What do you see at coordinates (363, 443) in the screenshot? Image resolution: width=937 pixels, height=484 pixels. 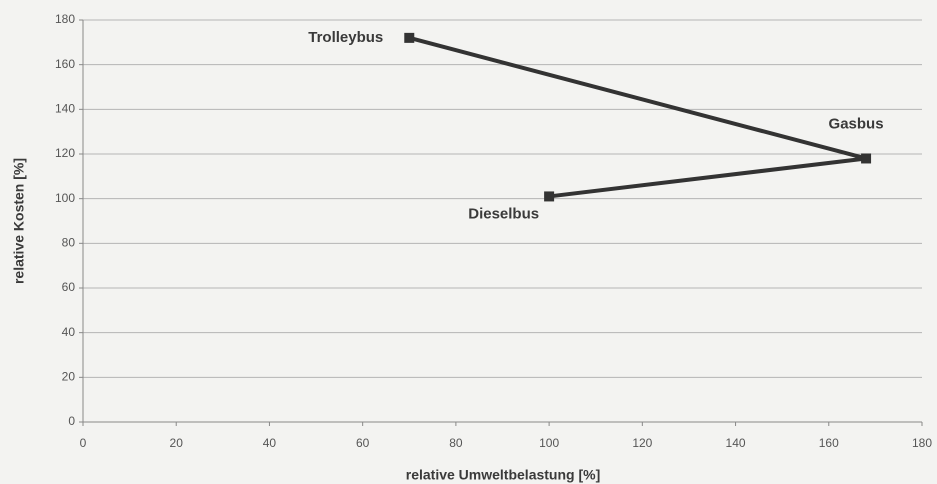 I see `x-tick-label: 60` at bounding box center [363, 443].